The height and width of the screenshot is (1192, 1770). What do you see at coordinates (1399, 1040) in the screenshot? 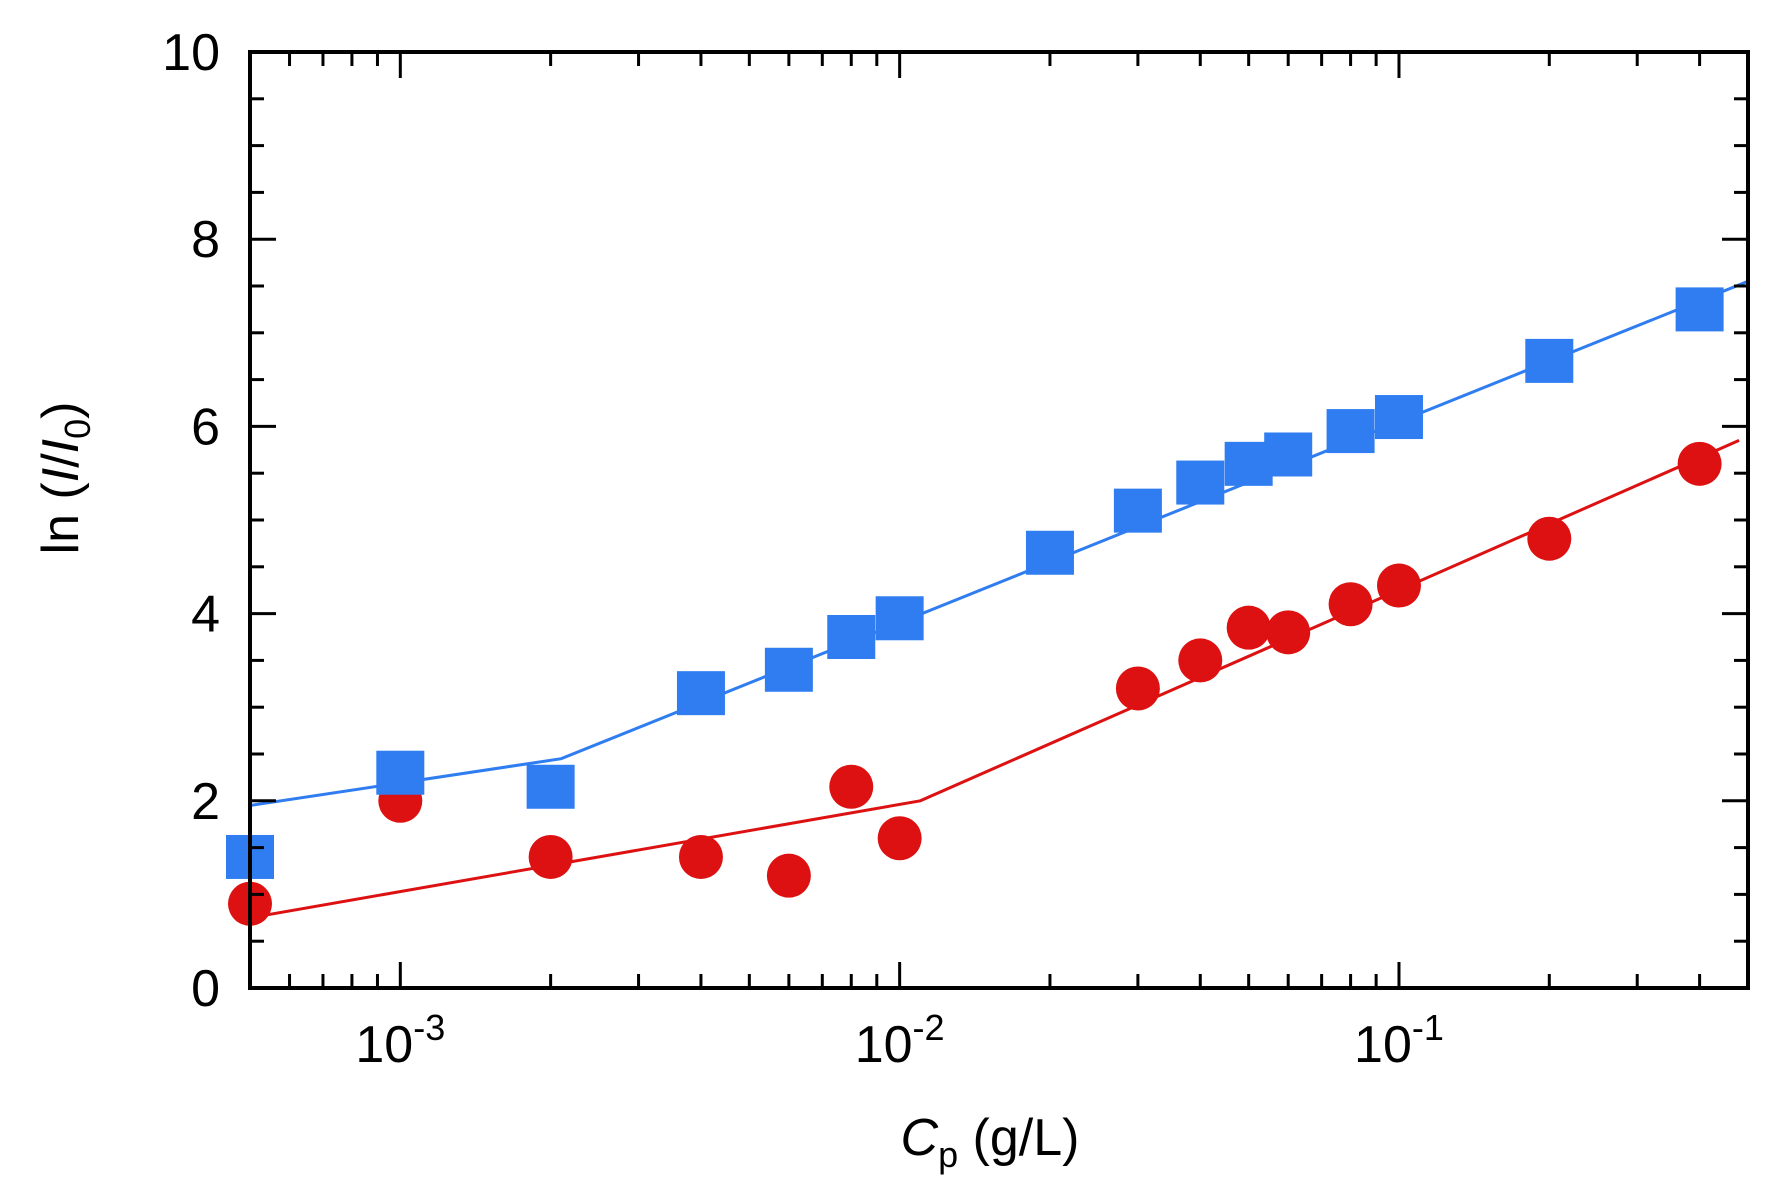
I see `x-tick-label: 10⁻¹` at bounding box center [1399, 1040].